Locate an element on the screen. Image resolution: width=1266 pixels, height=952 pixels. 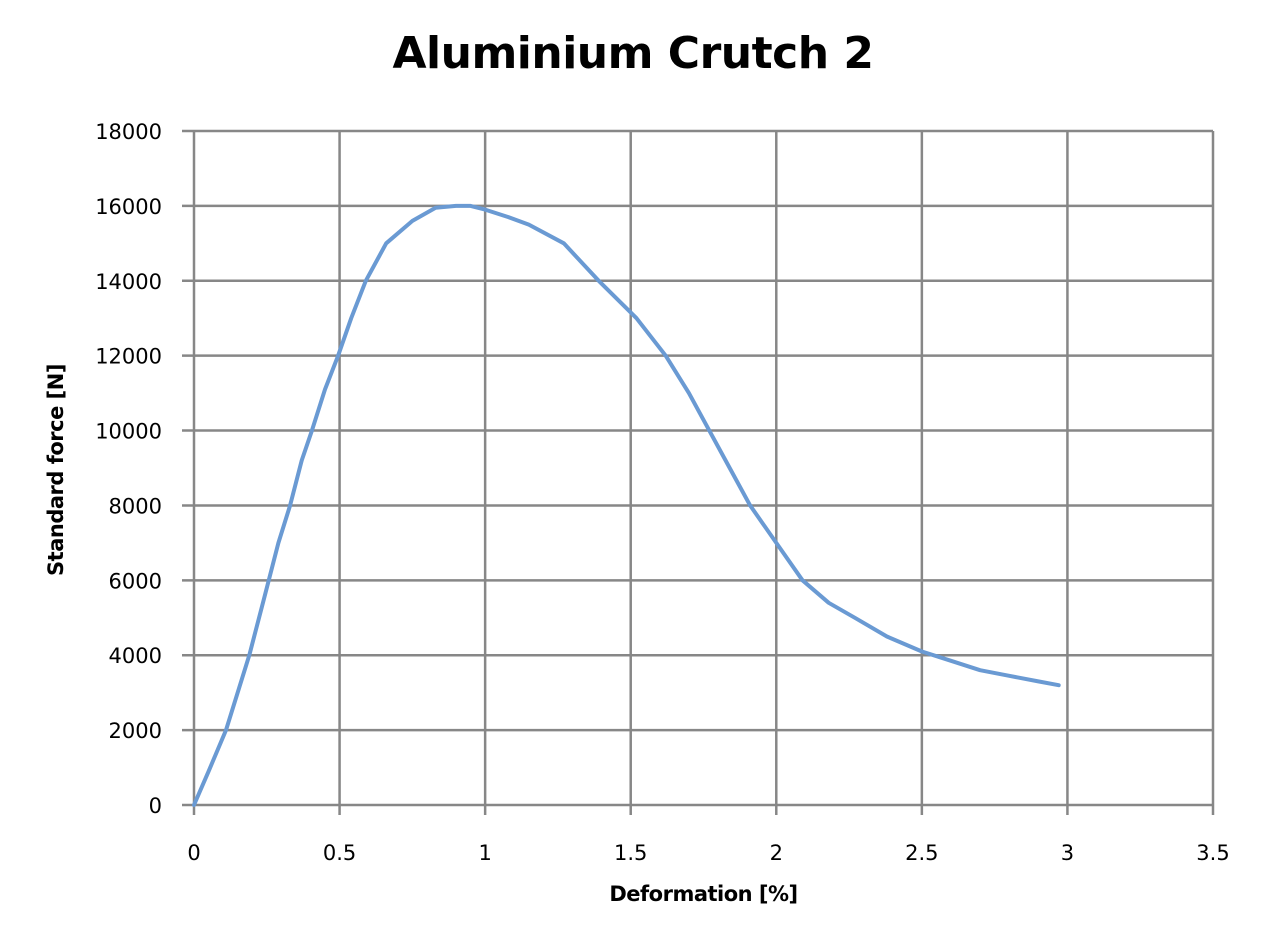
x-tick-label: 0.5 is located at coordinates (339, 853).